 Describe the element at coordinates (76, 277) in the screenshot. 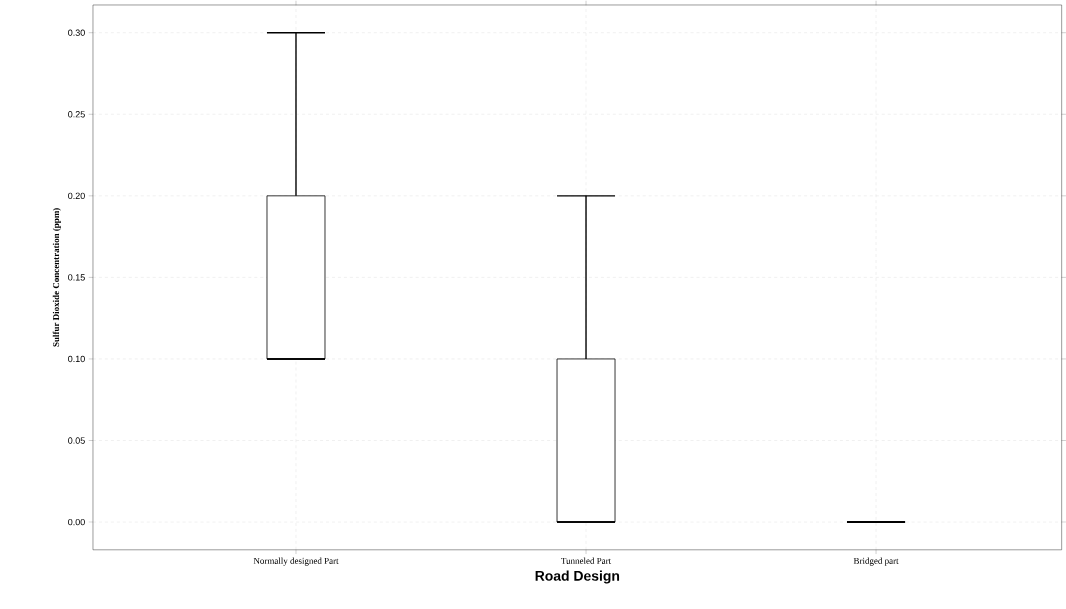

I see `y-tick-label: 0.15` at that location.